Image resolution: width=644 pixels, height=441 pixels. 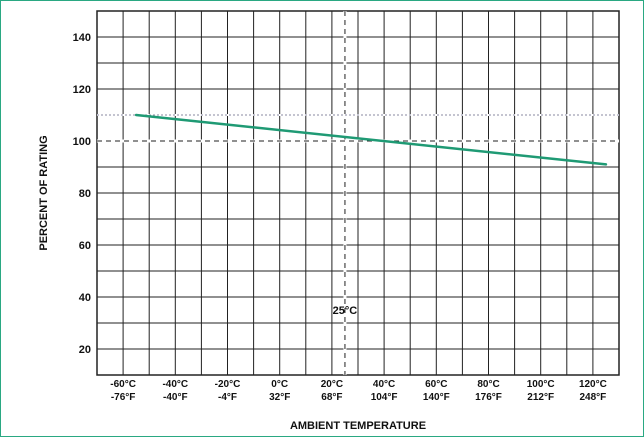 I want to click on x-tick-label-fahrenheit: -76°F, so click(x=123, y=397).